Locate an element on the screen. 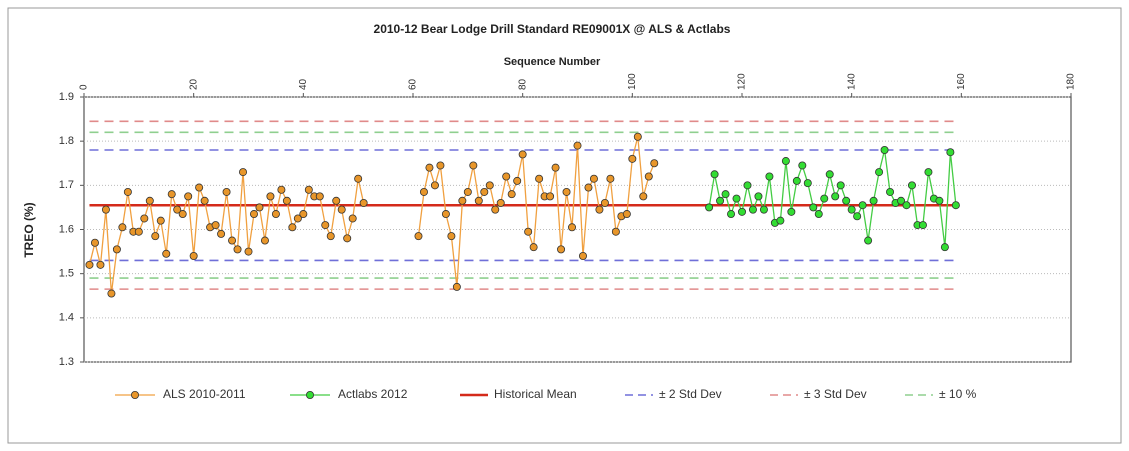  series-line is located at coordinates (832, 198).